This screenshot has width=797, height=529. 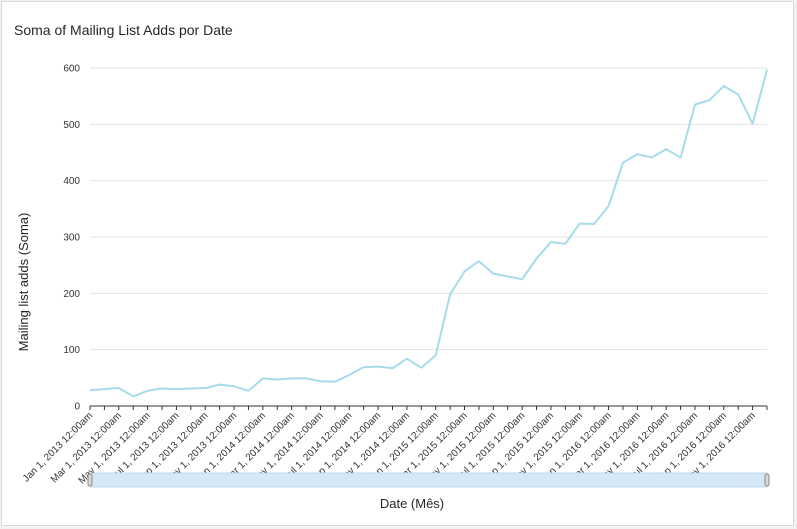 I want to click on y-axis-ticks: 0 100 200 300 400 500 600, so click(x=71, y=238).